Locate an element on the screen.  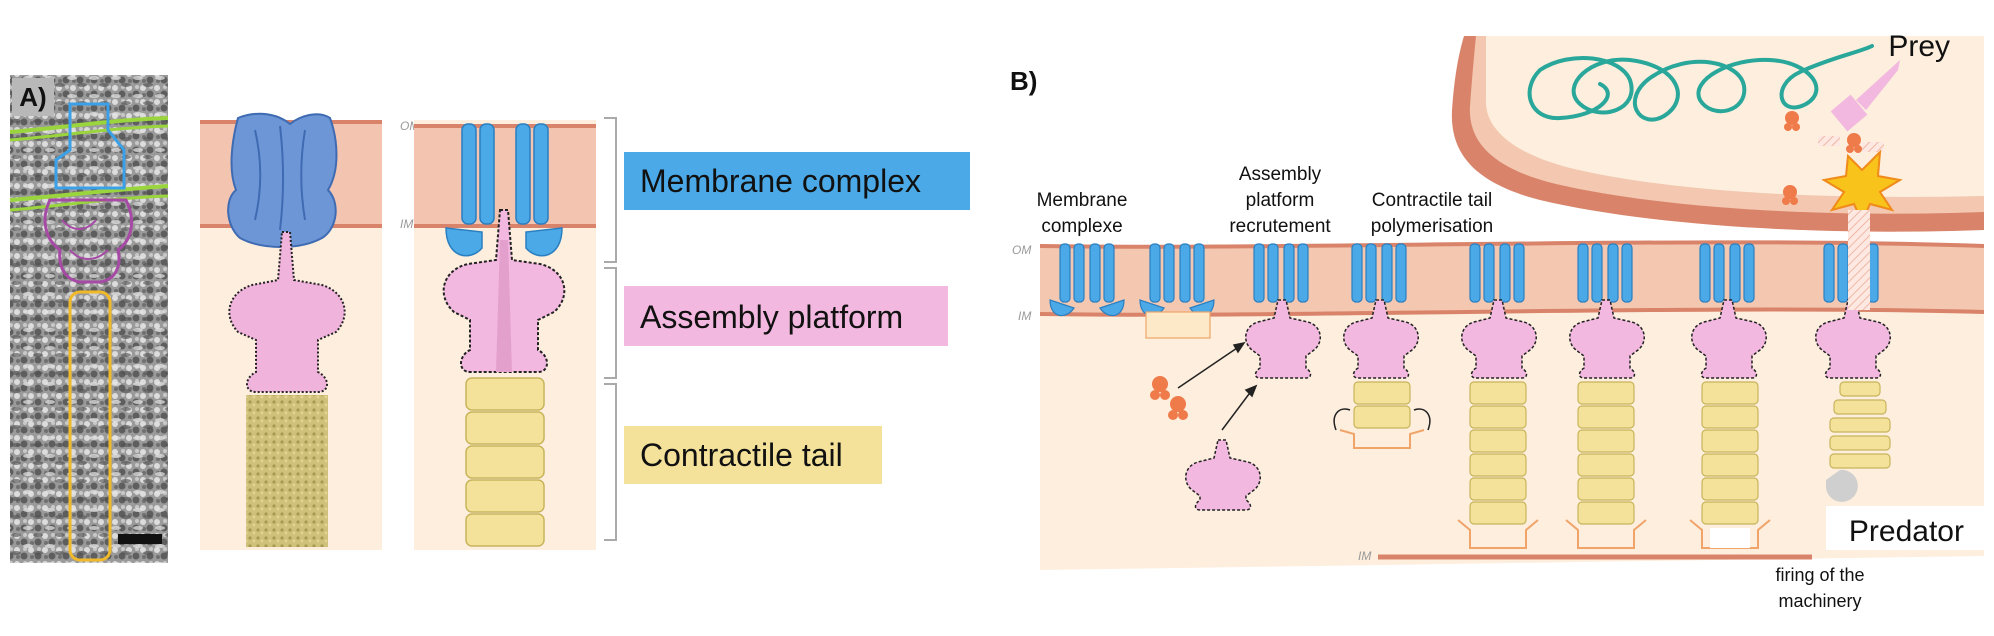
legend-box-membrane-complex is located at coordinates (797, 181).